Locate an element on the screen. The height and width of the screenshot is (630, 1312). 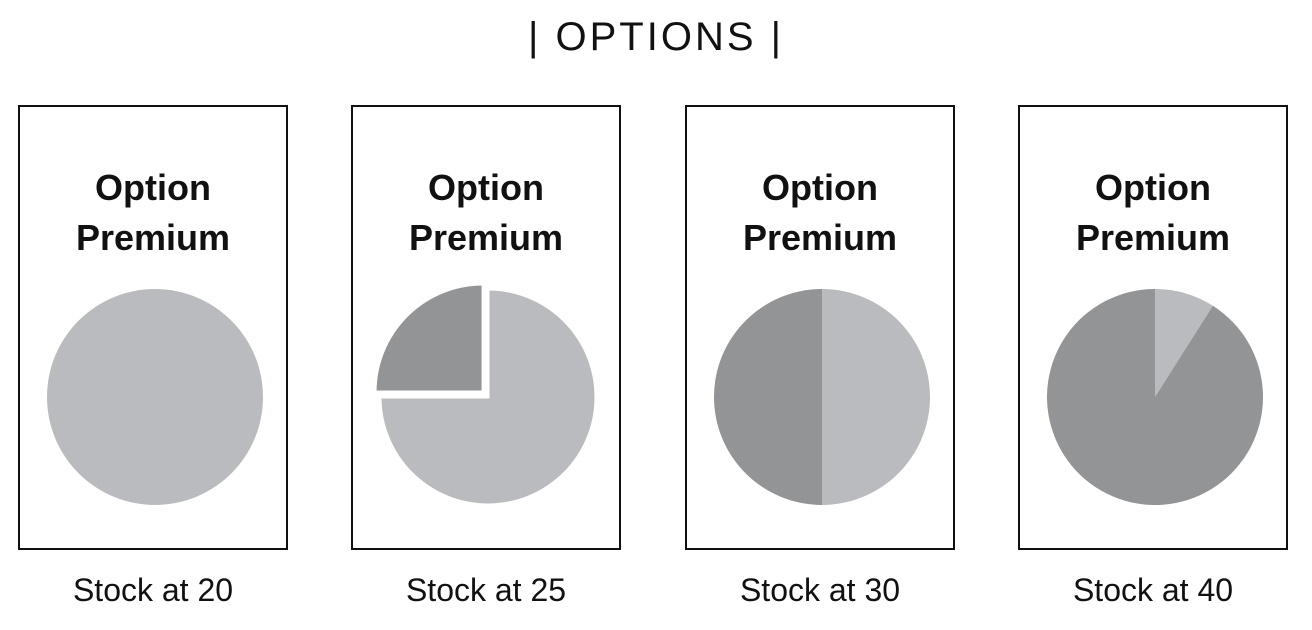
chart-caption: Stock at 25 is located at coordinates (486, 590).